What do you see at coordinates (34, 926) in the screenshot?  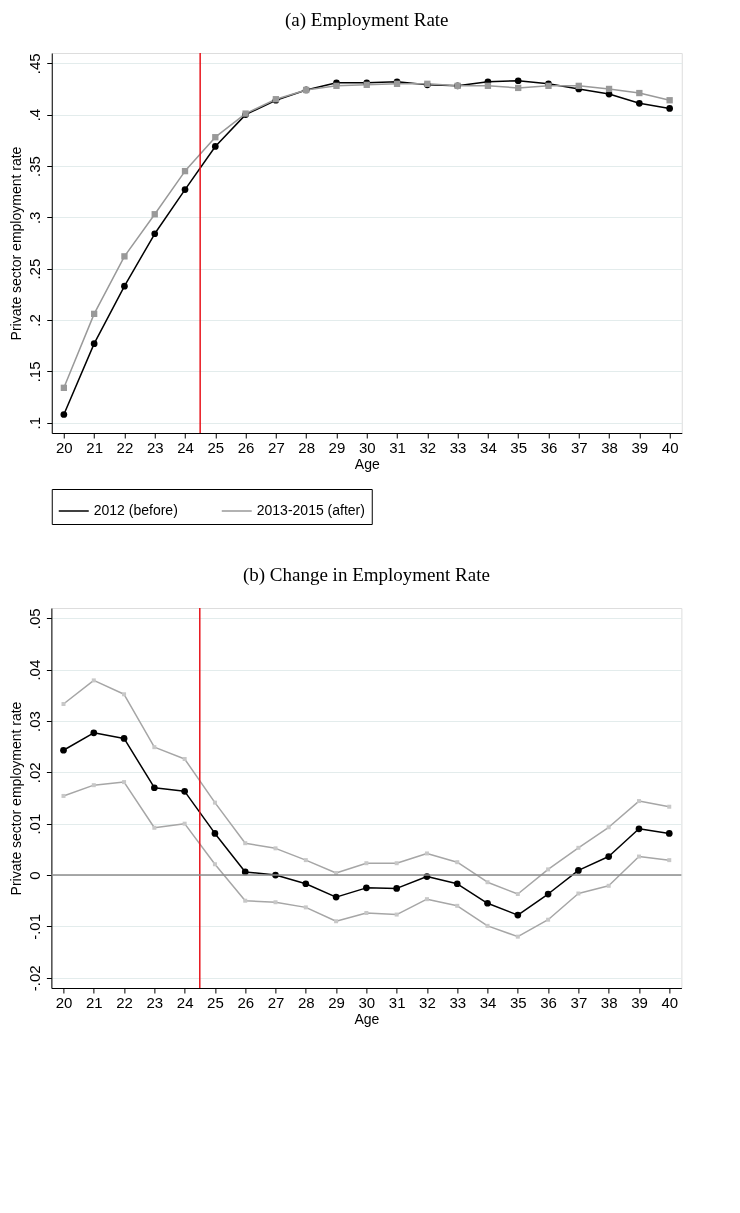 I see `y-tick-label: -.01` at bounding box center [34, 926].